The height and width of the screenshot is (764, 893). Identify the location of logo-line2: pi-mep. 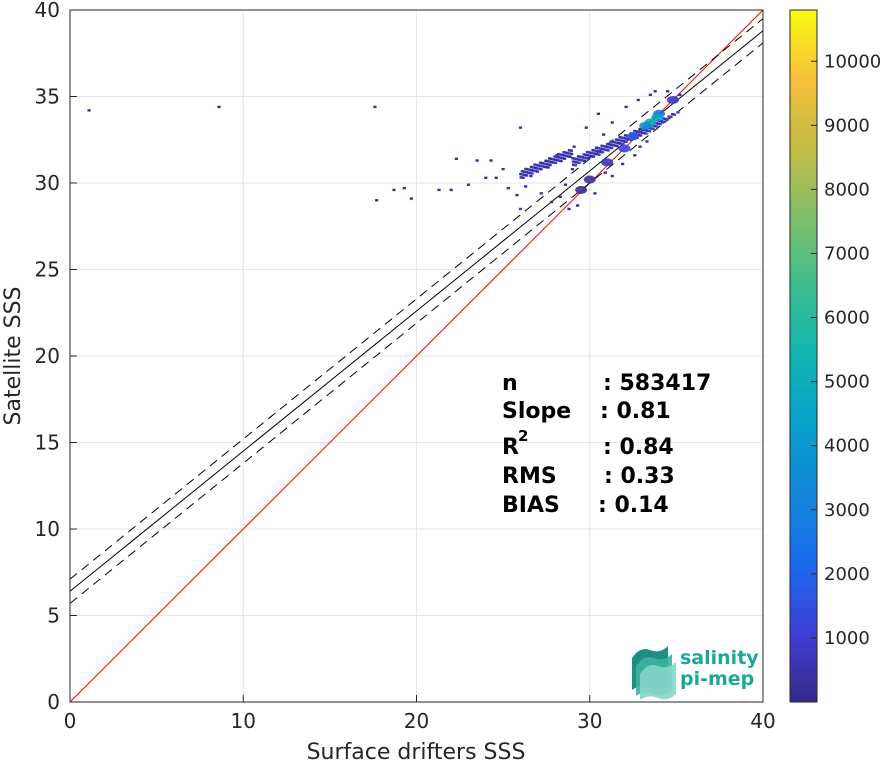
(717, 679).